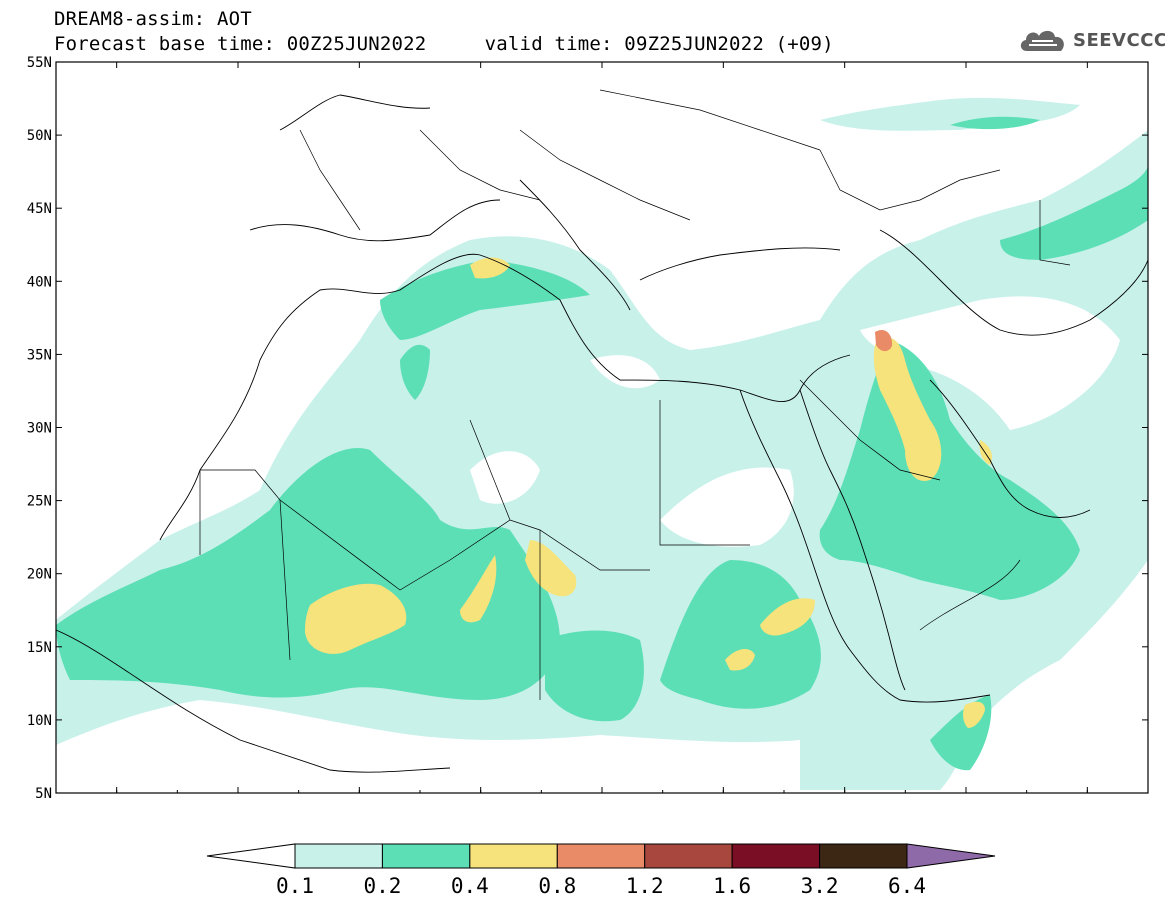  What do you see at coordinates (39, 355) in the screenshot?
I see `lat-label: 35N` at bounding box center [39, 355].